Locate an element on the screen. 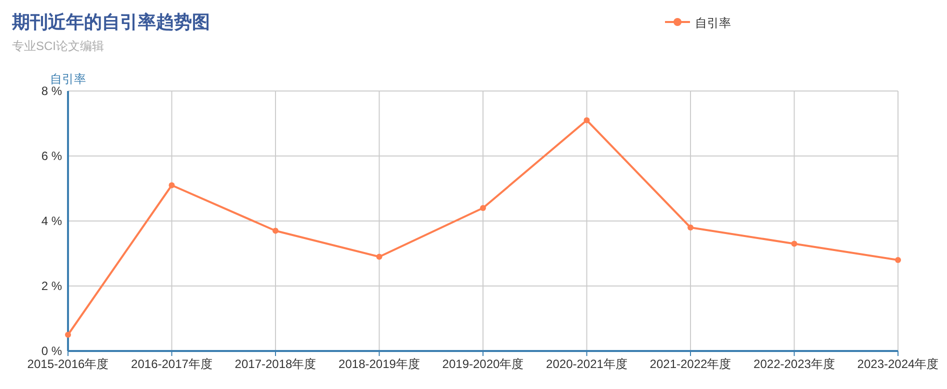 The width and height of the screenshot is (947, 389). legend-label: 自引率 is located at coordinates (713, 23).